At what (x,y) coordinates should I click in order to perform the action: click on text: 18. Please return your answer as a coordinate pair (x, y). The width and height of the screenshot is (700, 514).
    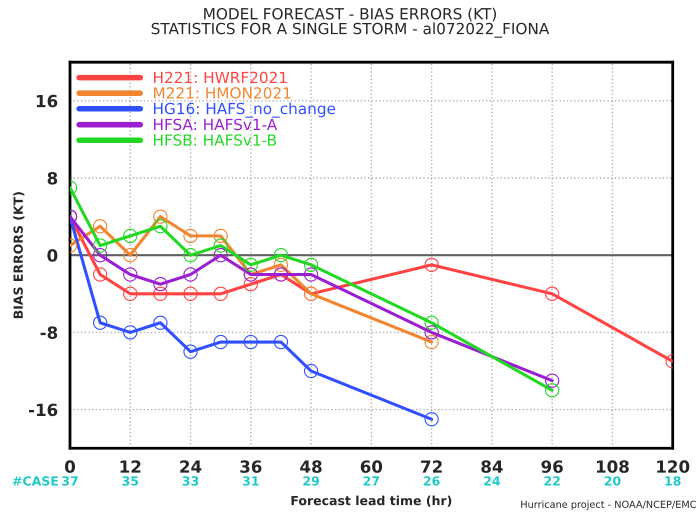
    Looking at the image, I should click on (673, 481).